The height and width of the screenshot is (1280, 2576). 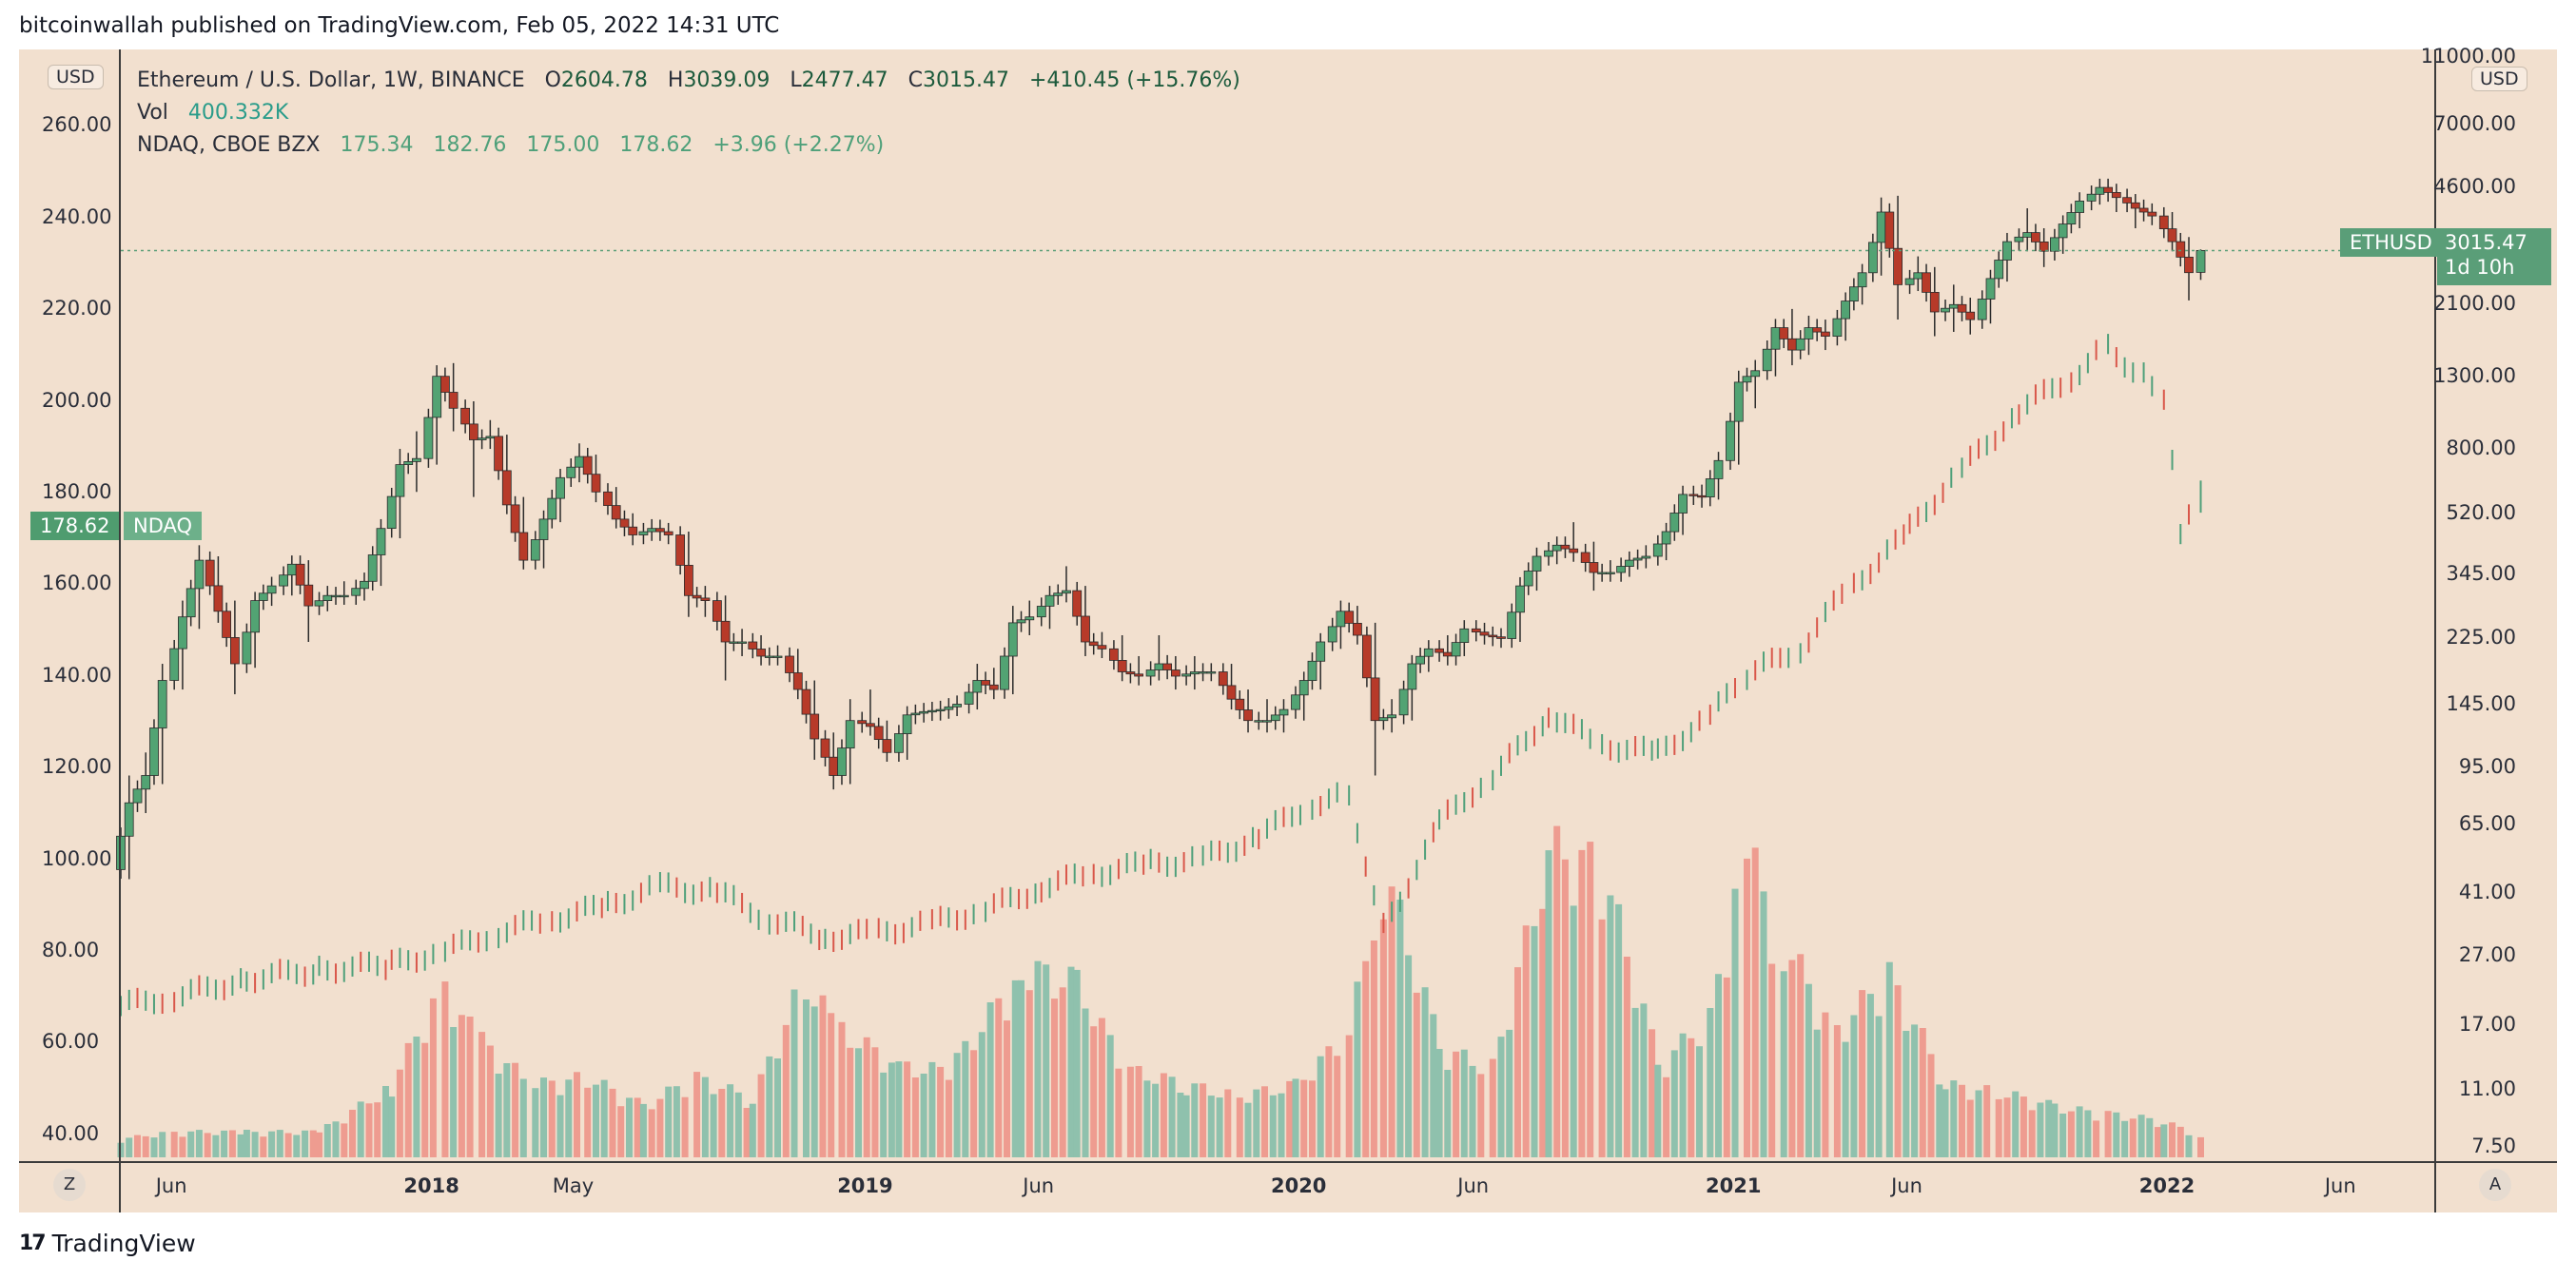 What do you see at coordinates (229, 145) in the screenshot?
I see `ndaq-symbol: NDAQ, CBOE BZX` at bounding box center [229, 145].